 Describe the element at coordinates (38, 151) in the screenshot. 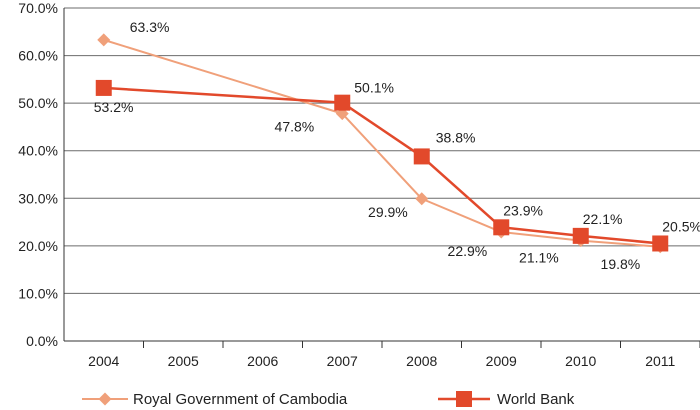

I see `y-tick-label: 40.0%` at that location.